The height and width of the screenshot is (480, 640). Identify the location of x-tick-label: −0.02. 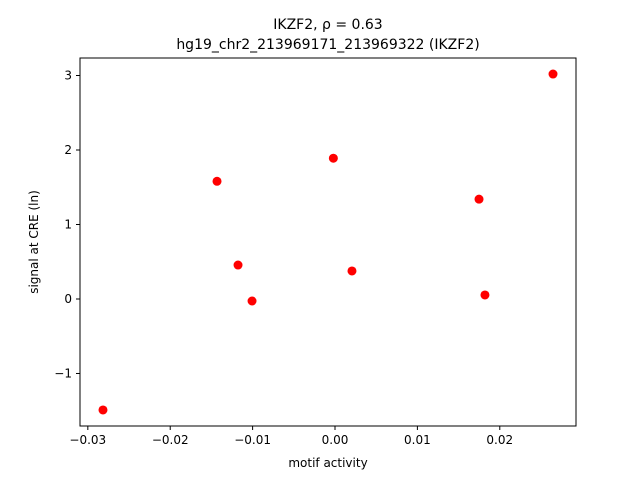
(170, 440).